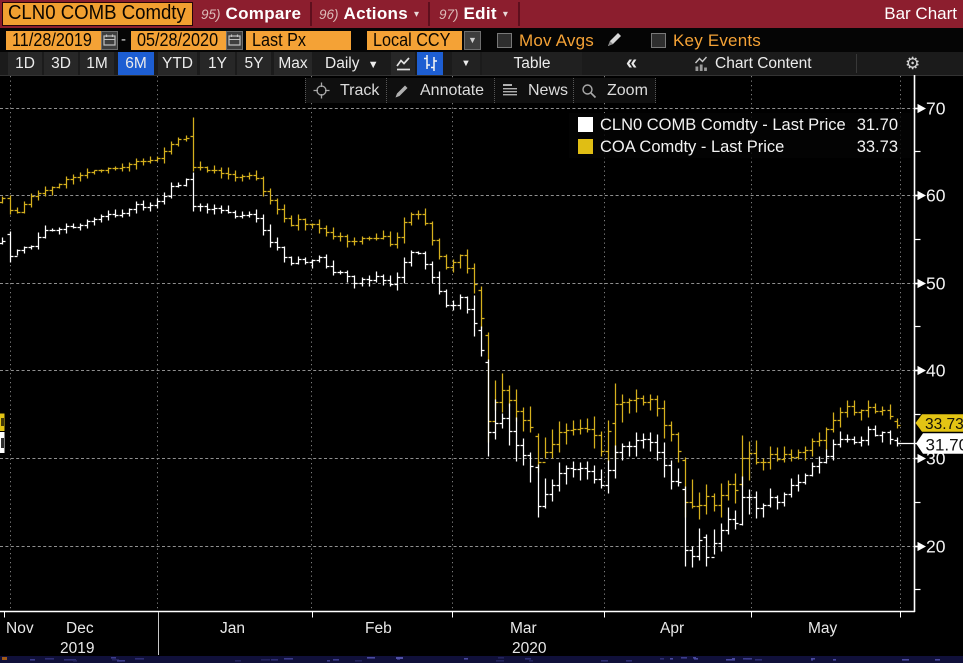  Describe the element at coordinates (936, 371) in the screenshot. I see `svg-text: 40` at that location.